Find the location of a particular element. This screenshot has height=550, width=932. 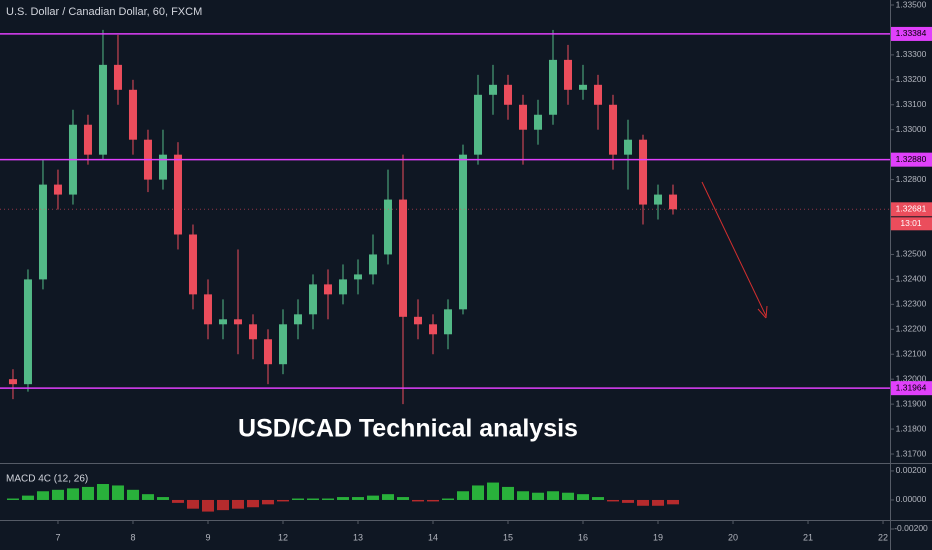

y-tick-label: 1.32100 is located at coordinates (911, 353).